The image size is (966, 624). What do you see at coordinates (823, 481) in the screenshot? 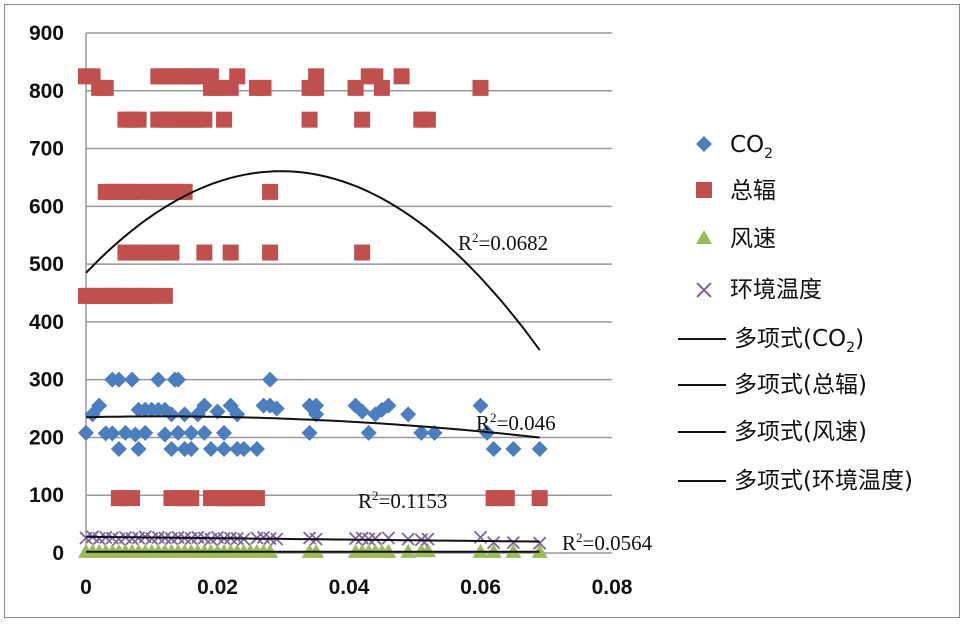
I see `svg-text: 多项式(环境温度)` at bounding box center [823, 481].